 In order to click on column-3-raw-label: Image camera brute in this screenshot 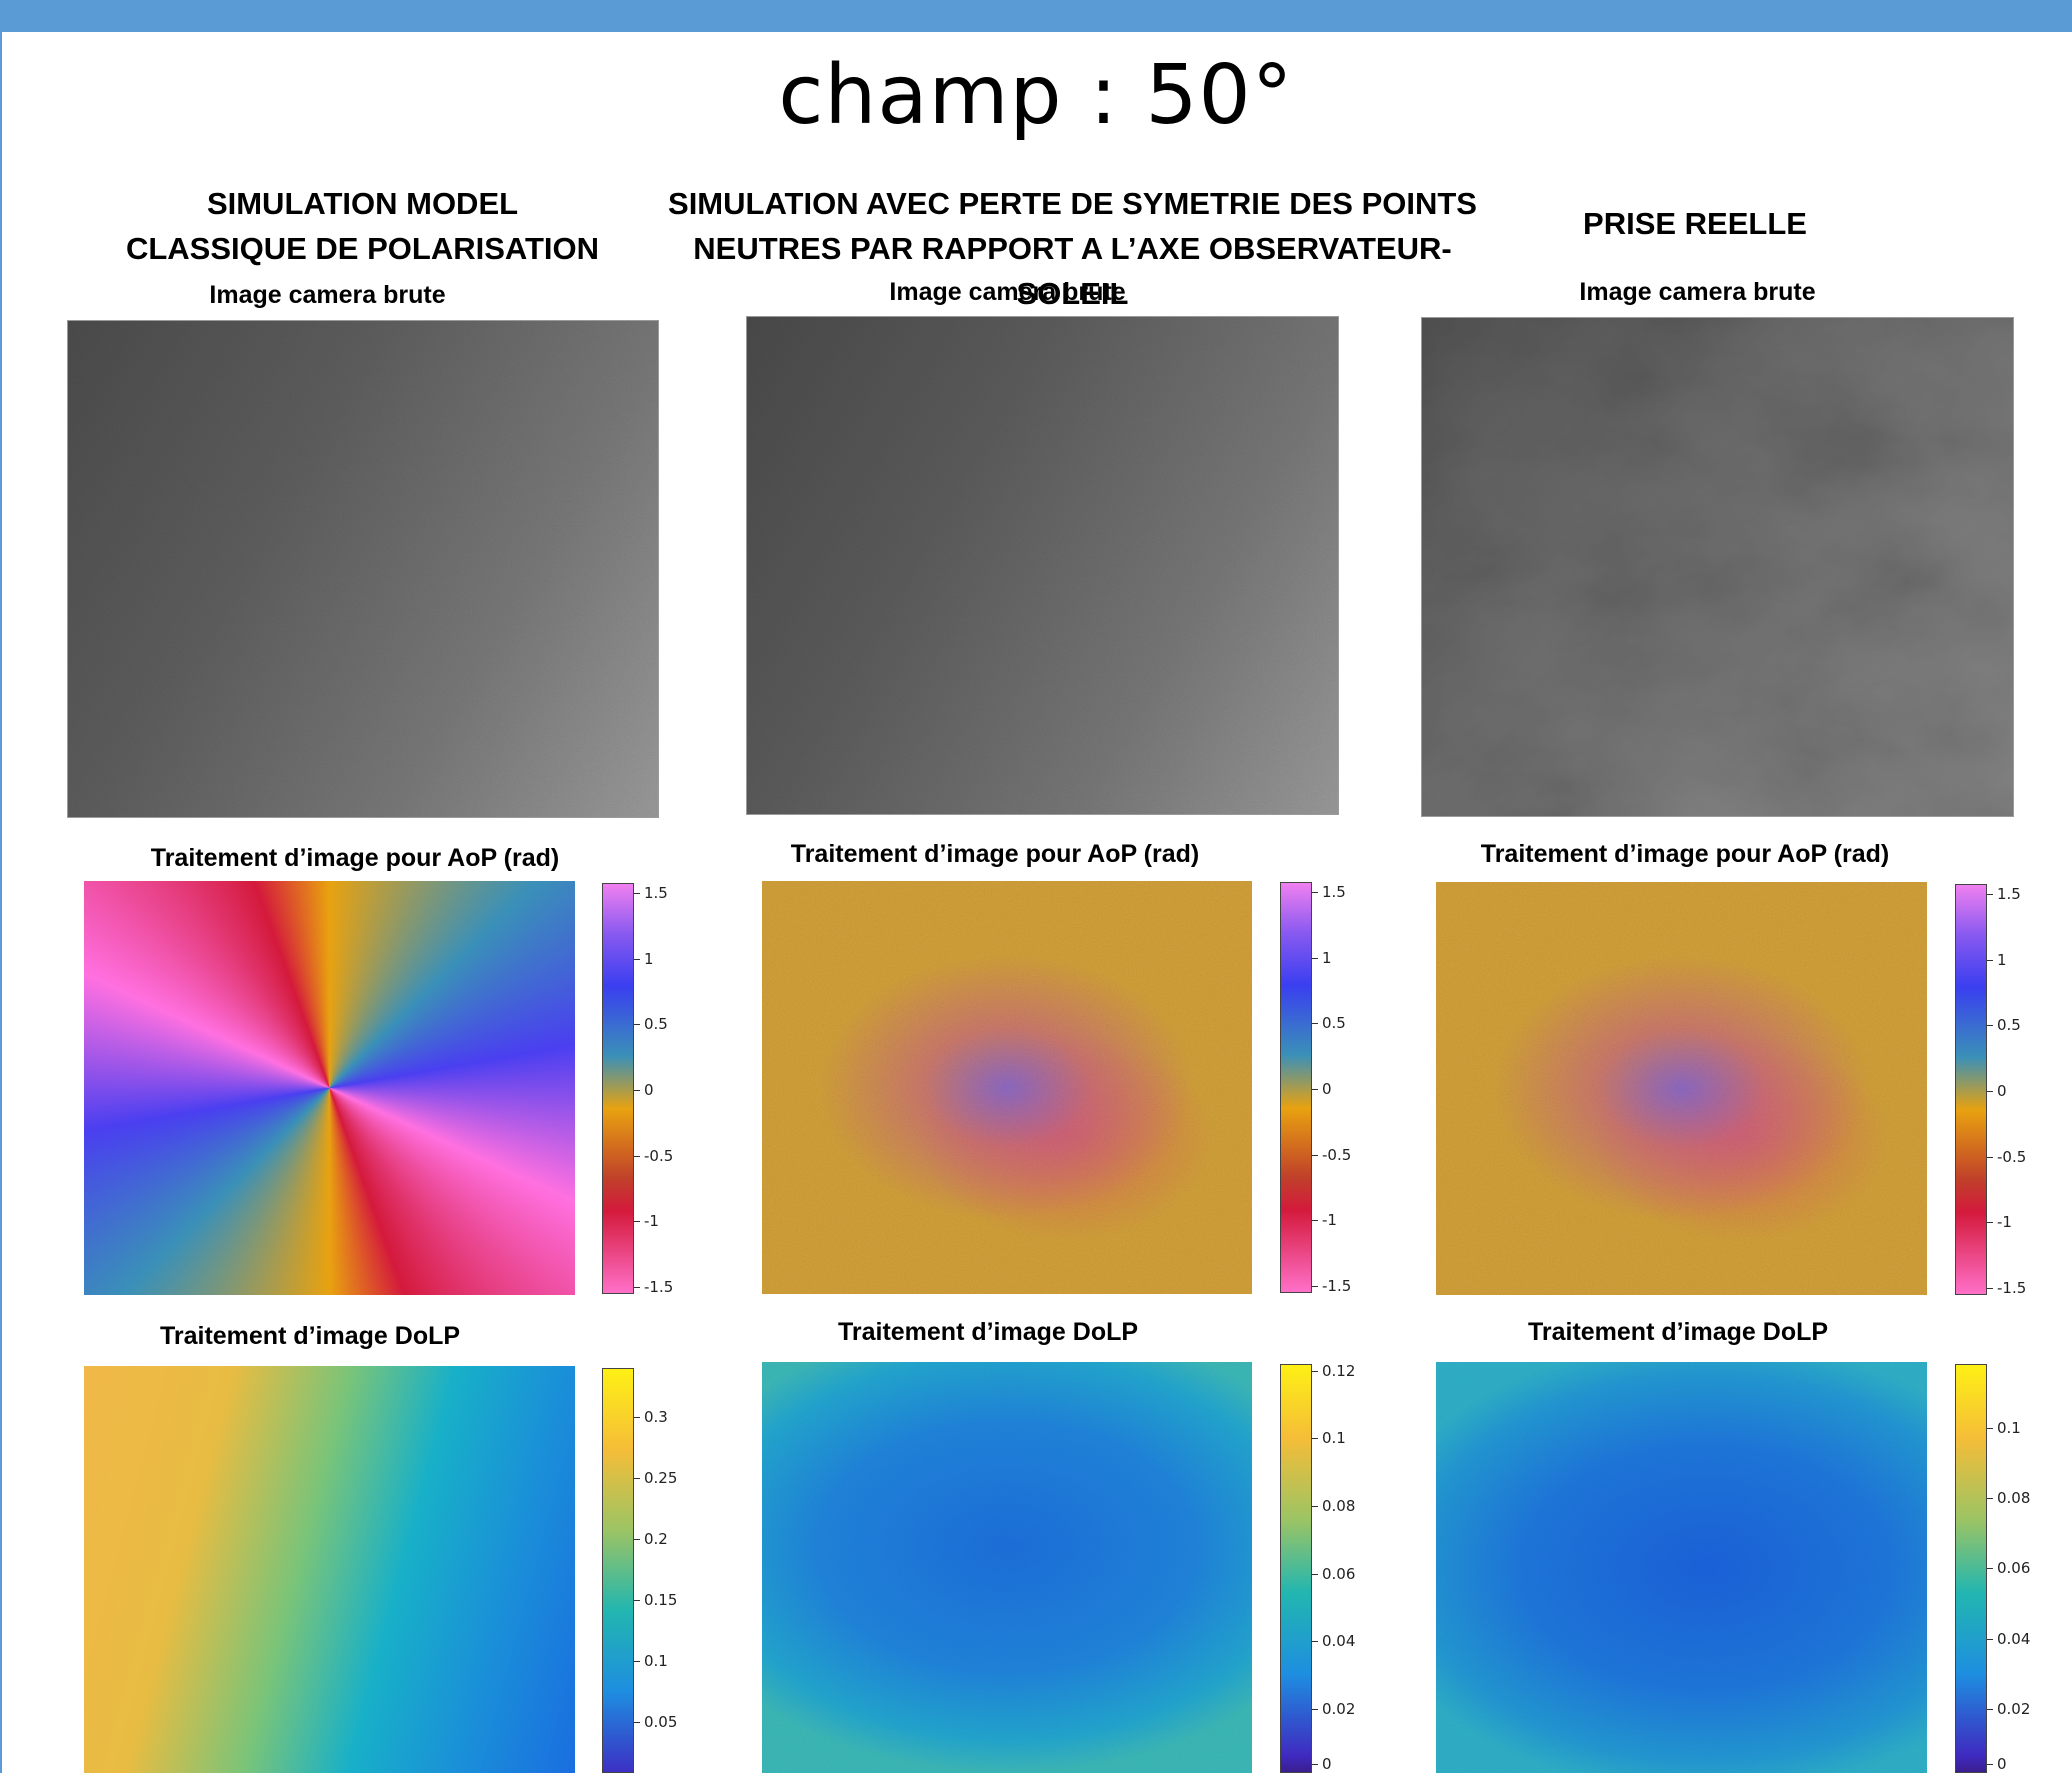, I will do `click(1697, 292)`.